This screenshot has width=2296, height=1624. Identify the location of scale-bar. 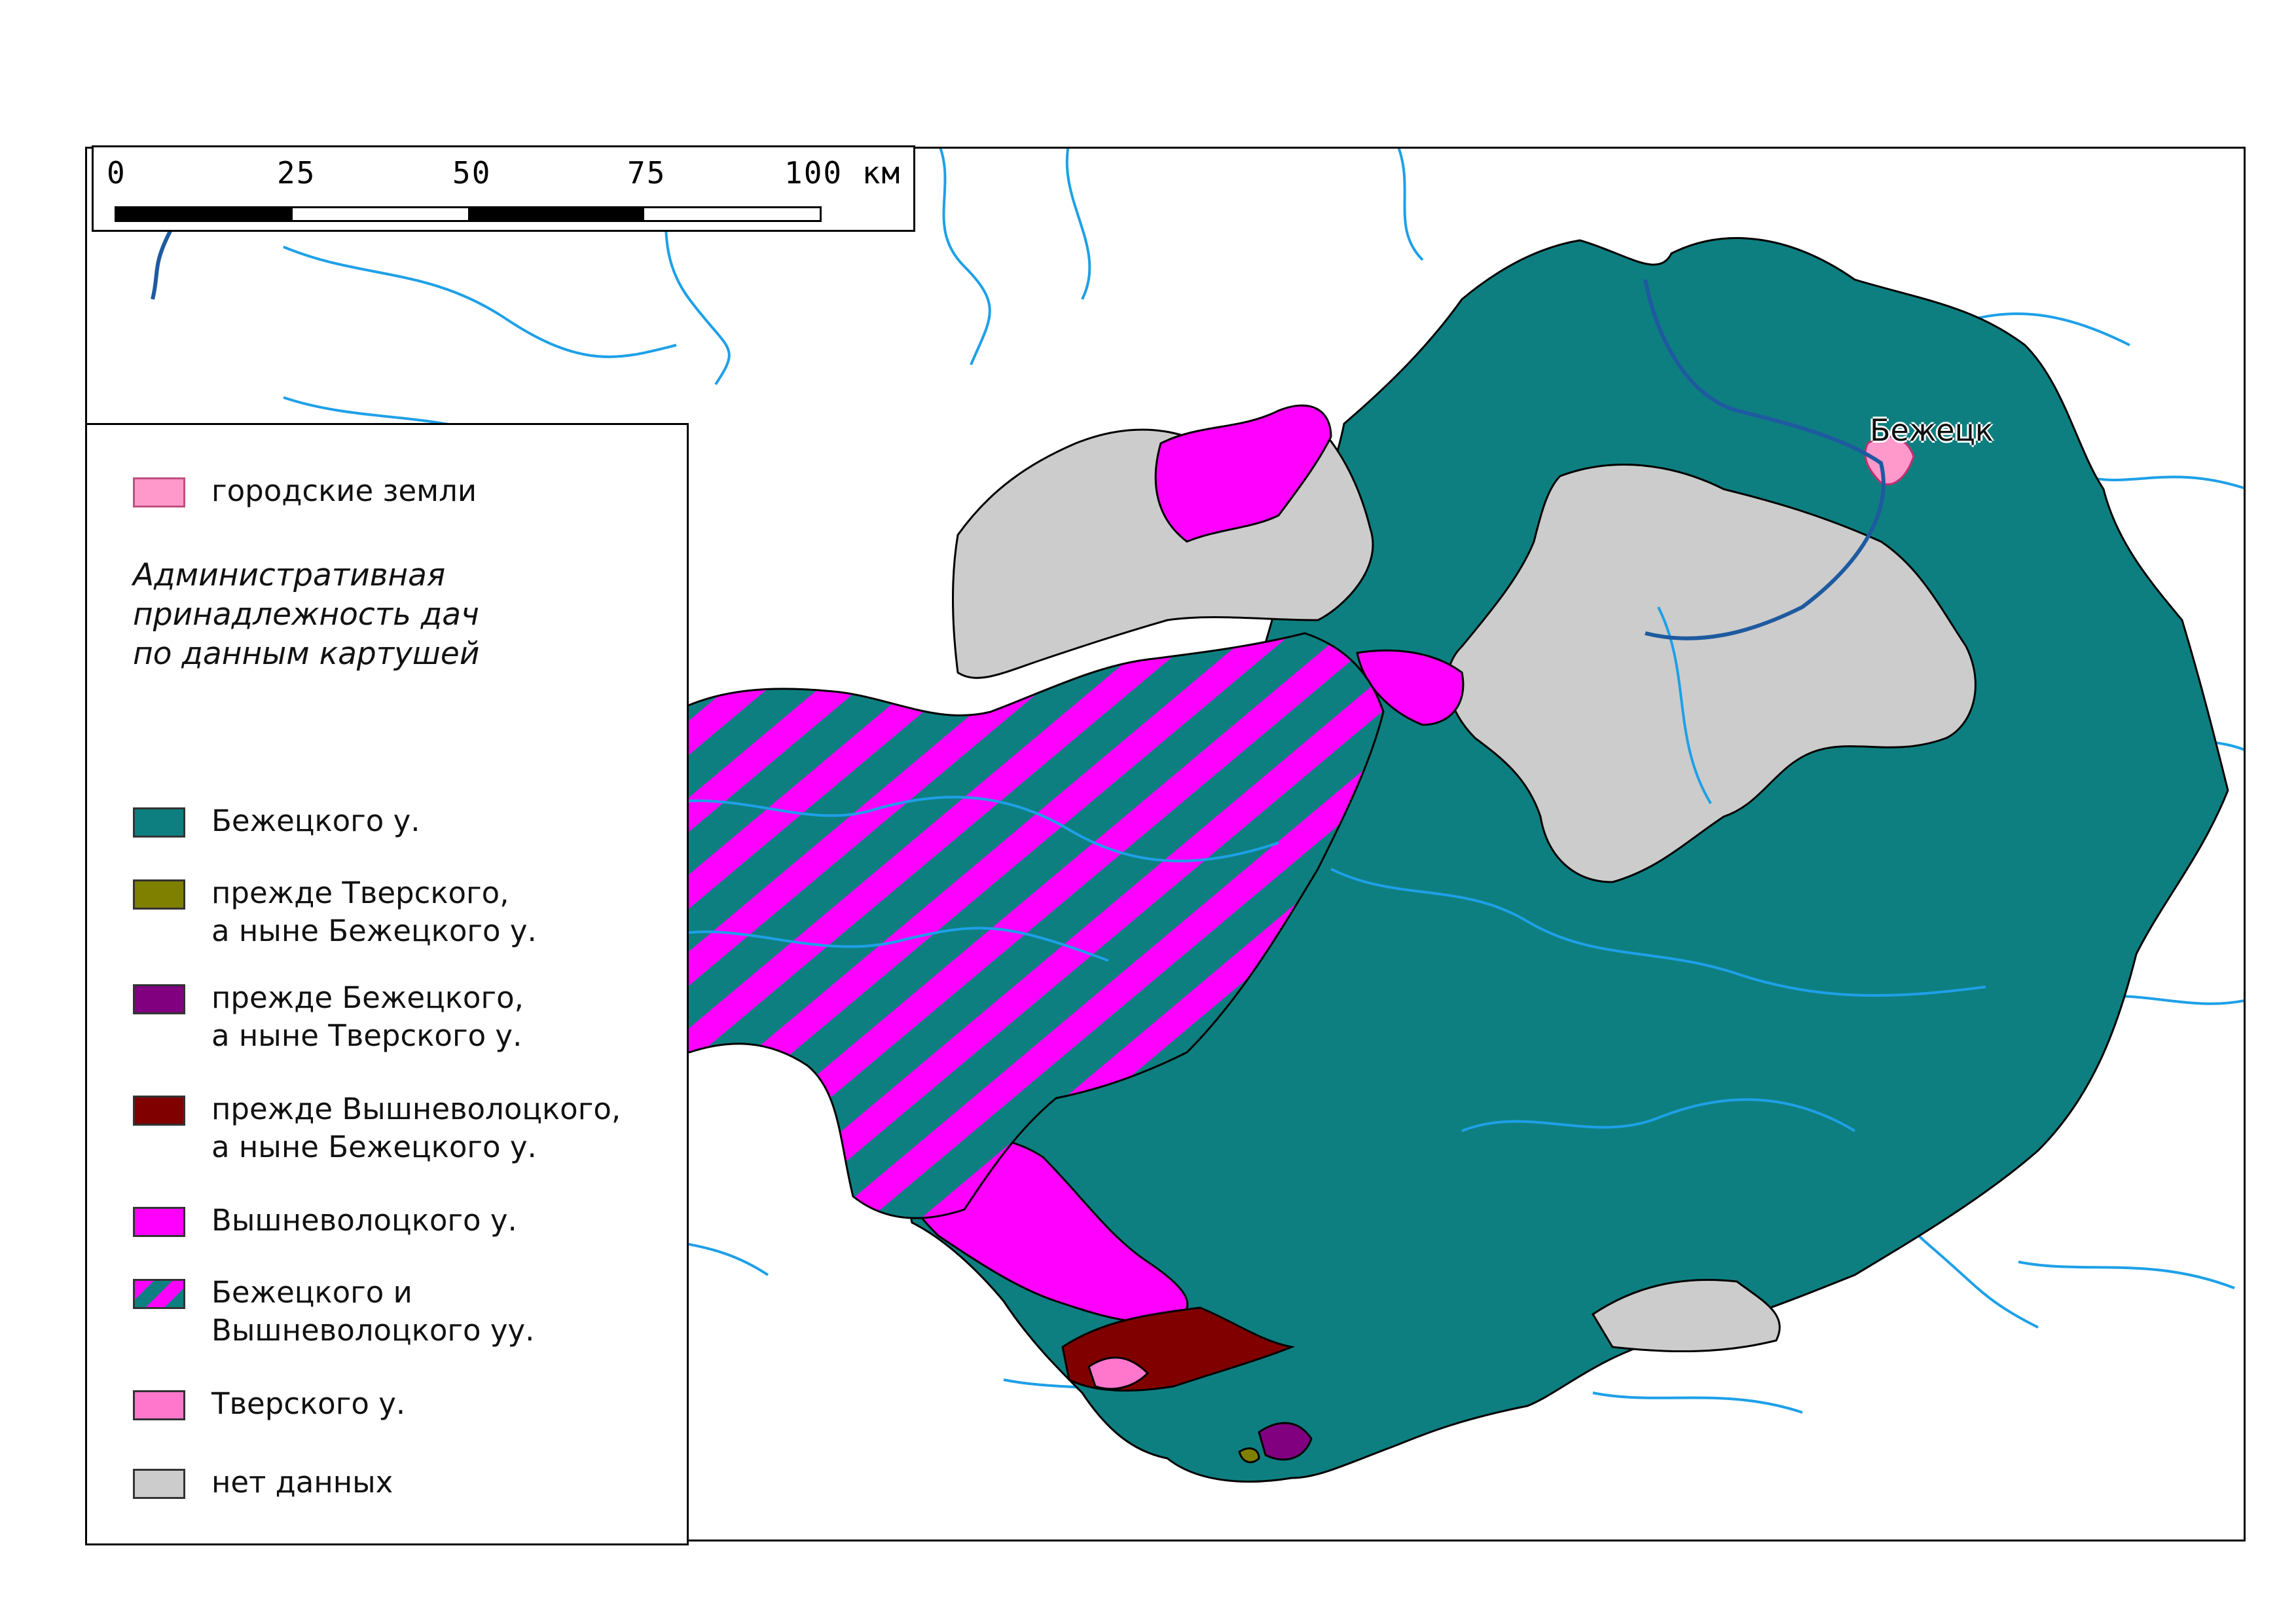
(468, 214).